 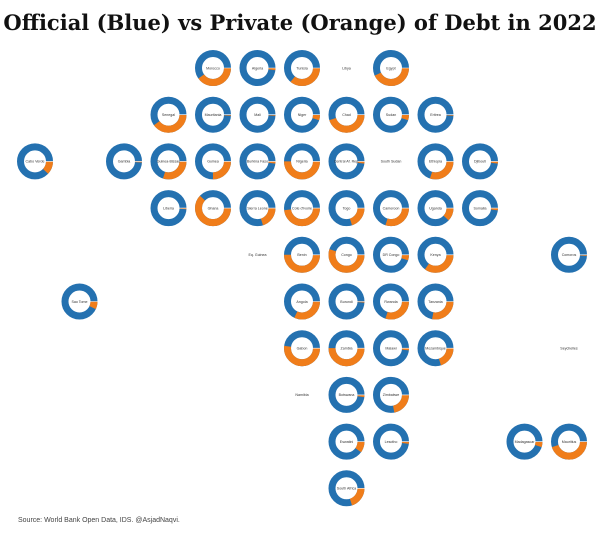 What do you see at coordinates (168, 115) in the screenshot?
I see `country-label: Senegal` at bounding box center [168, 115].